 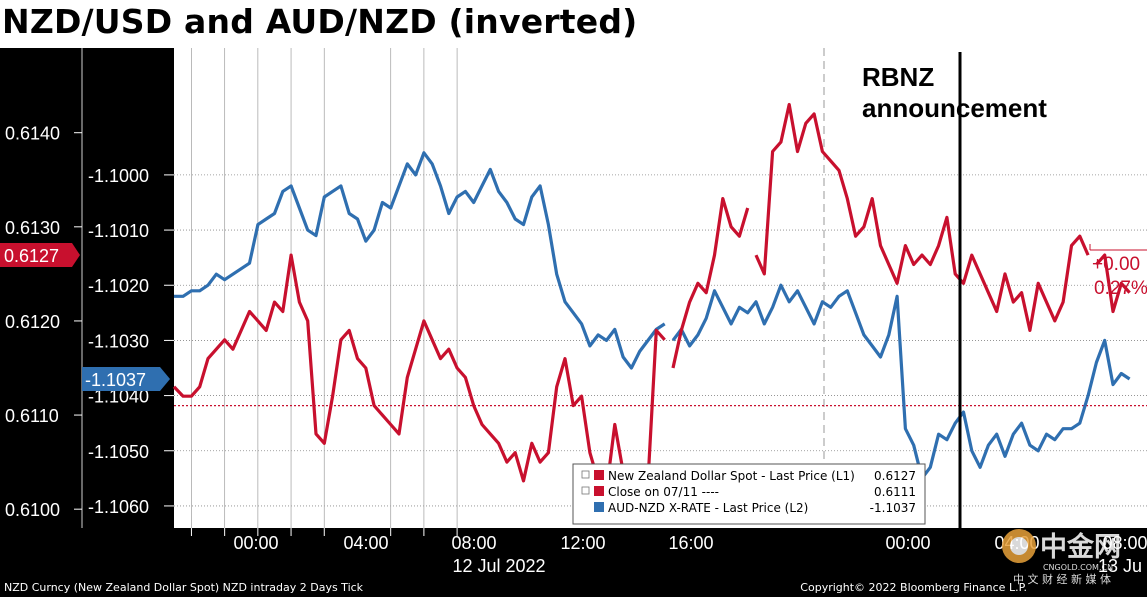 What do you see at coordinates (118, 231) in the screenshot?
I see `right-axis-tick-label: -1.1010` at bounding box center [118, 231].